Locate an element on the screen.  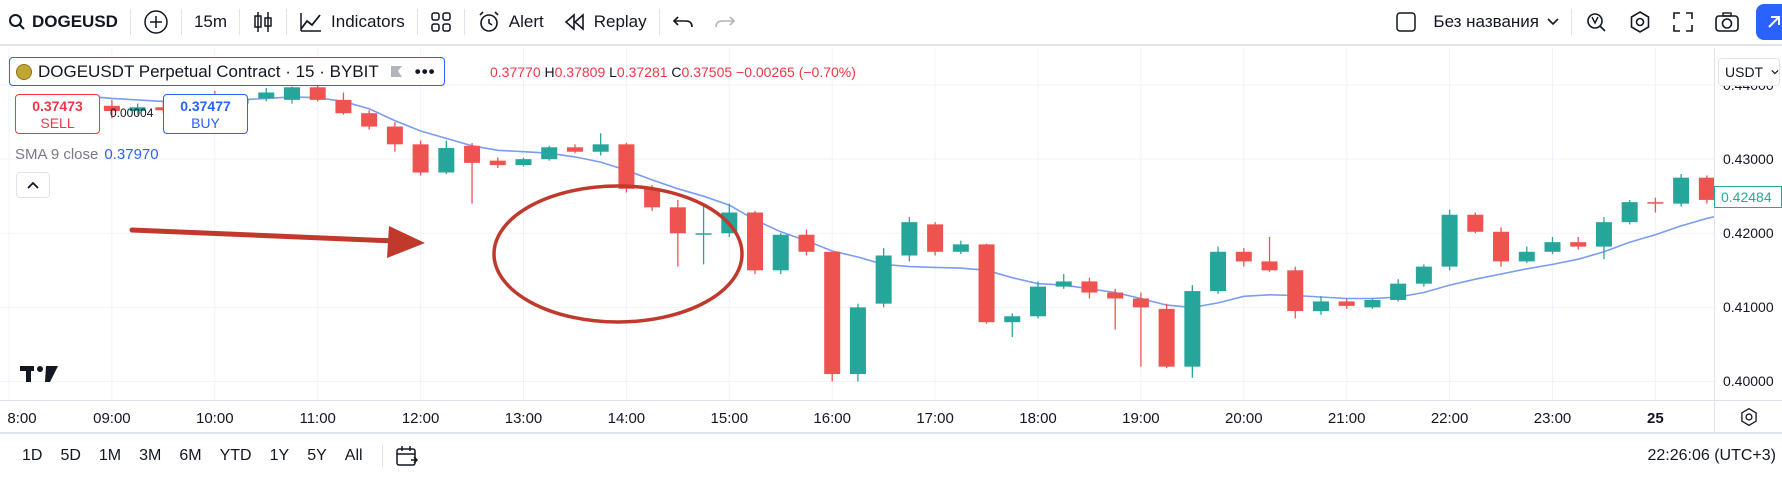
legend-collapse-button is located at coordinates (33, 185).